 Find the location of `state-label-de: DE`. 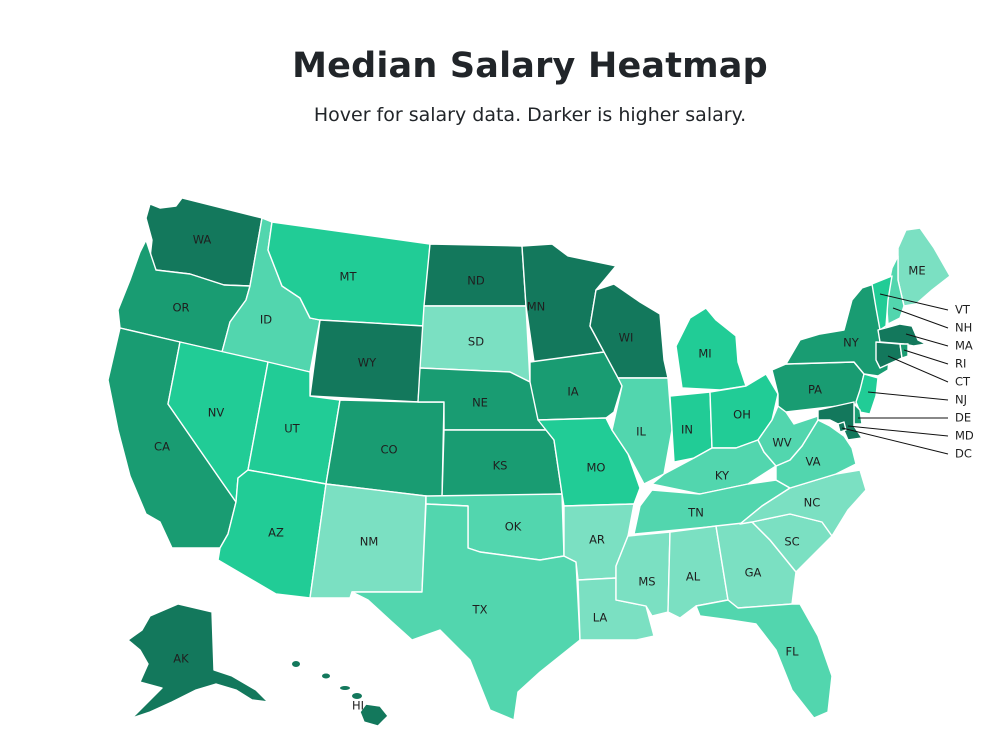

state-label-de: DE is located at coordinates (963, 418).